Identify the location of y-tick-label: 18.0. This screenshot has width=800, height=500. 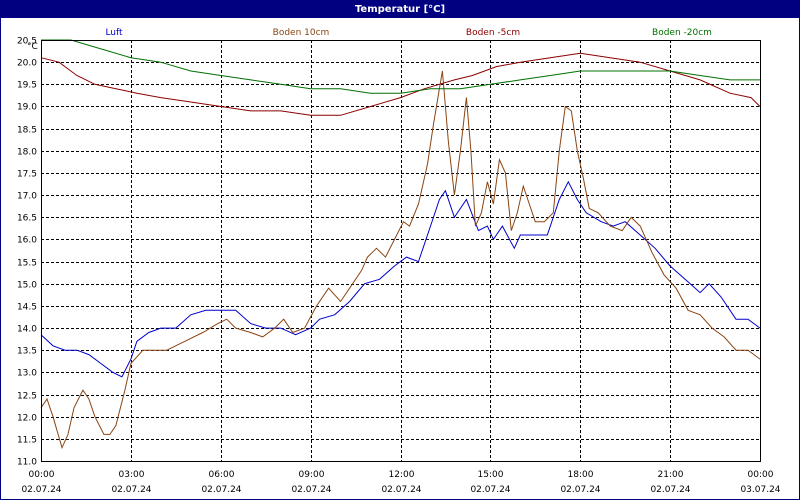
(27, 153).